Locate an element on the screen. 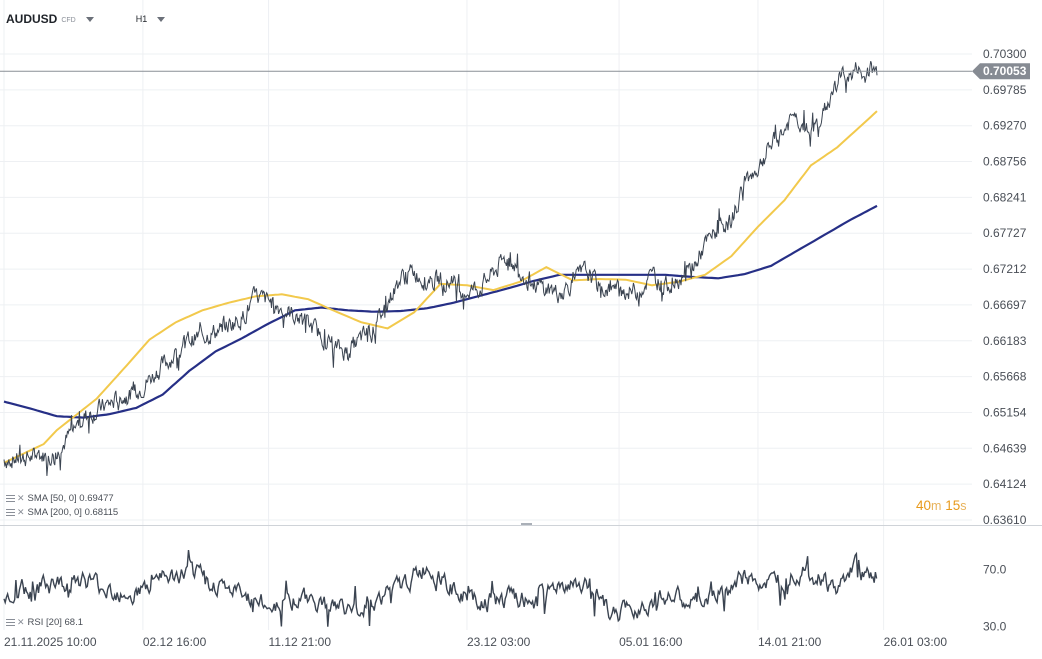 The image size is (1042, 659). timeframe-label: H1 is located at coordinates (141, 19).